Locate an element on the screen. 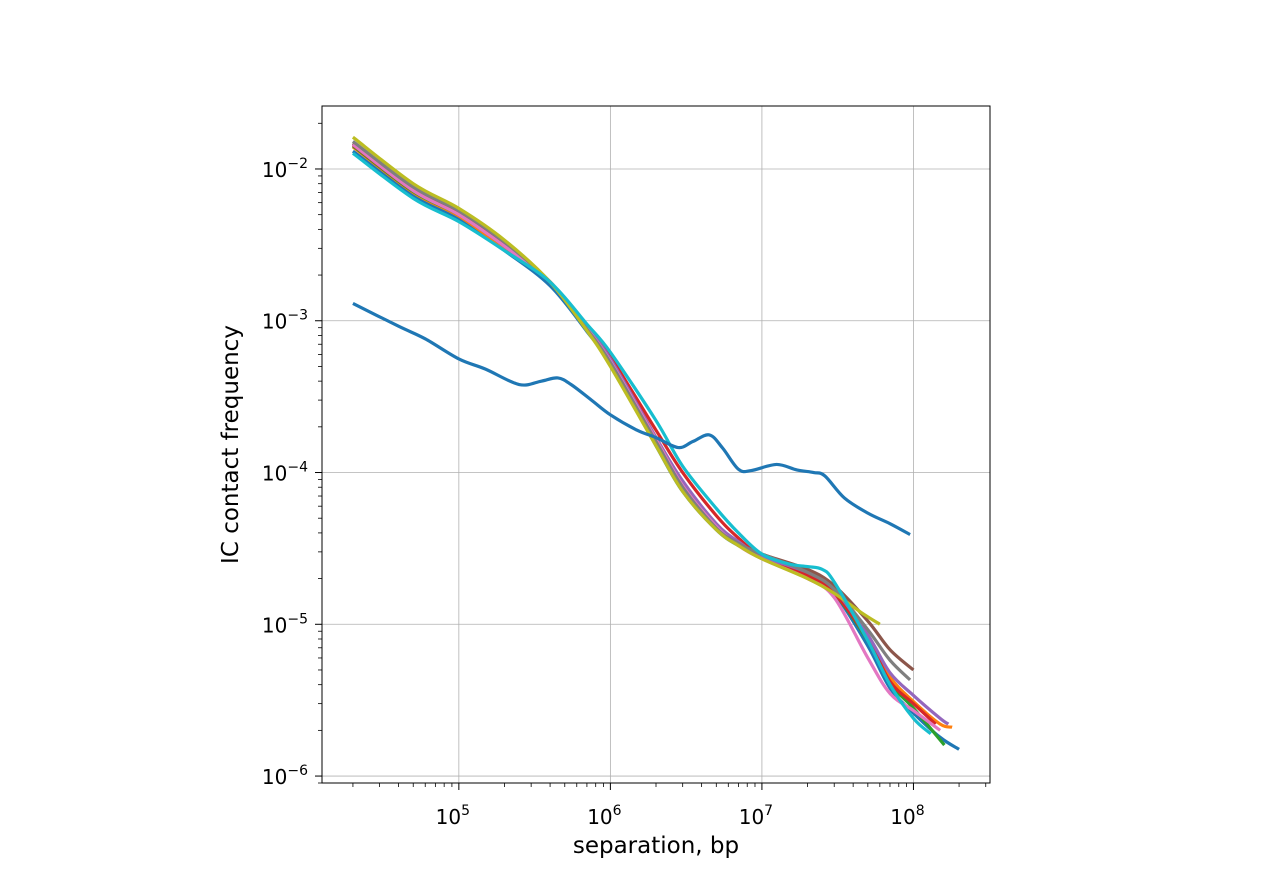  x-axis-ticks: 10⁵ 10⁶ 10⁷ 10⁸ is located at coordinates (669, 806).